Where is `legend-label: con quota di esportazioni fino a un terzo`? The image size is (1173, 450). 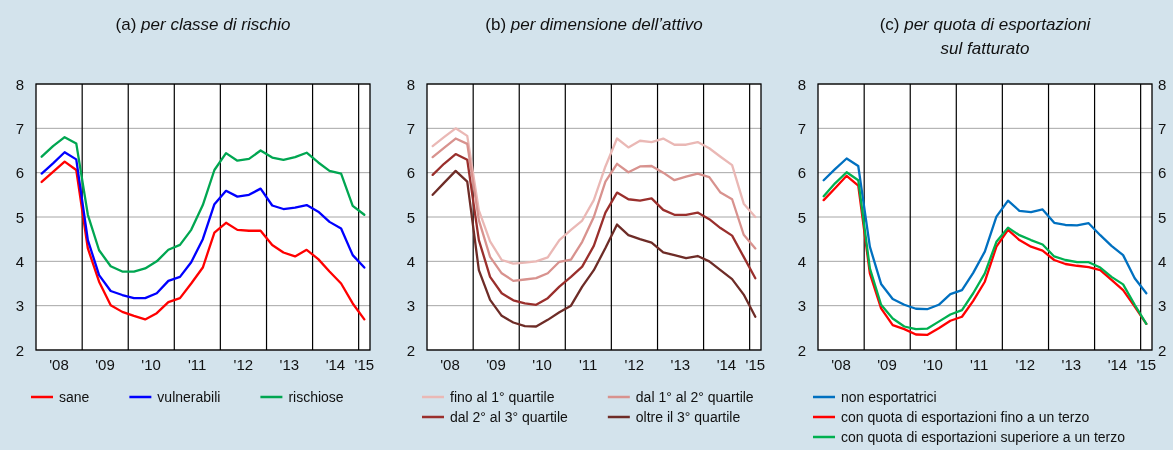 legend-label: con quota di esportazioni fino a un terzo is located at coordinates (965, 417).